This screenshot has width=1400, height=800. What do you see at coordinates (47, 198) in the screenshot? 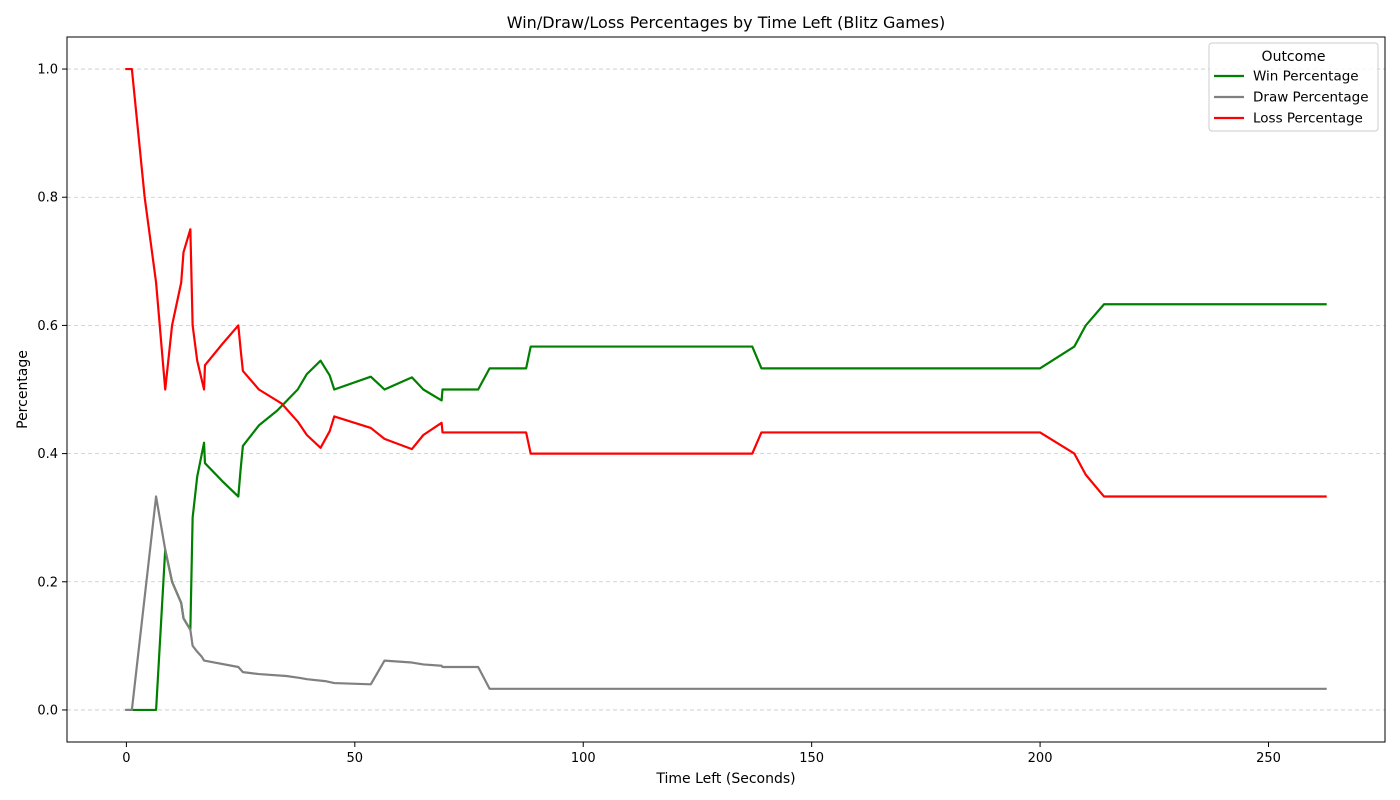
I see `y-tick-label-4: 0.8` at bounding box center [47, 198].